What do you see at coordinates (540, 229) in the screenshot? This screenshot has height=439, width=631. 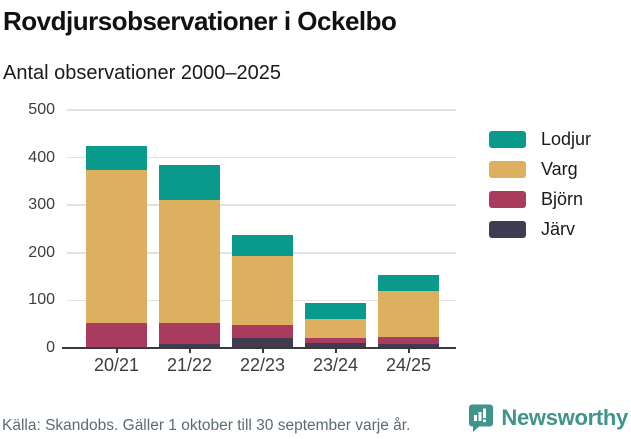 I see `legend-item-järv: Järv` at bounding box center [540, 229].